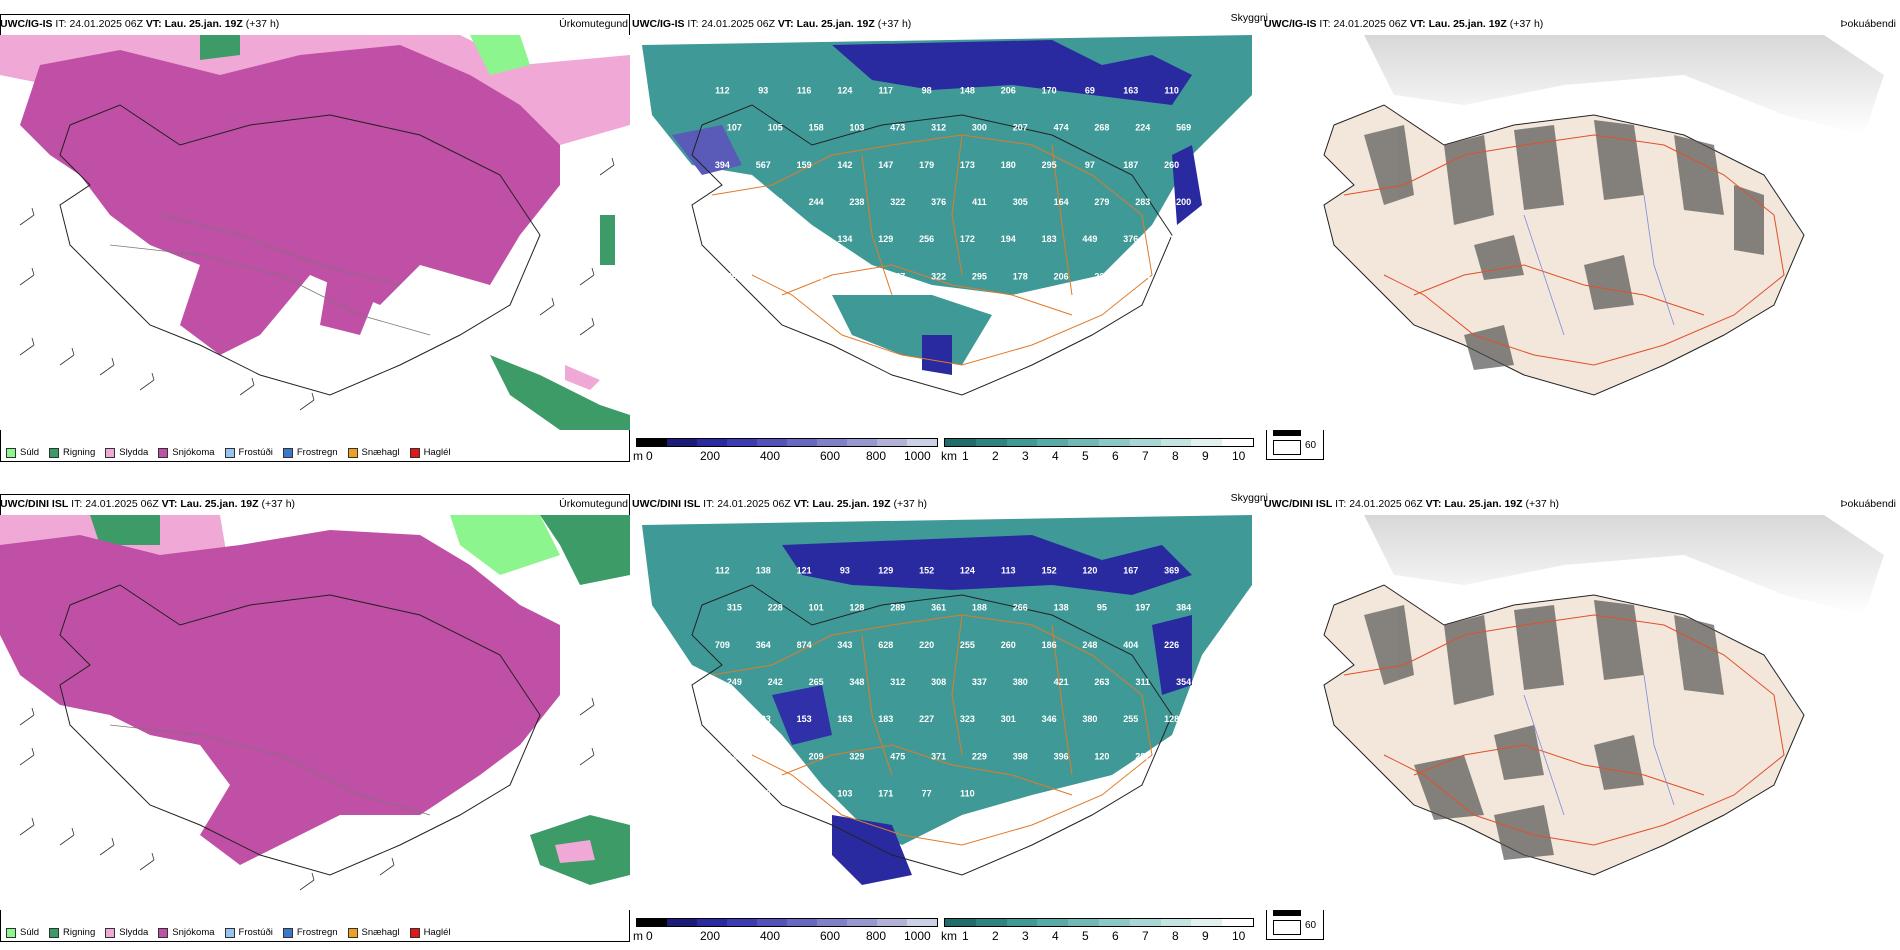 The height and width of the screenshot is (950, 1900). I want to click on cloudbase-label: 220, so click(926, 645).